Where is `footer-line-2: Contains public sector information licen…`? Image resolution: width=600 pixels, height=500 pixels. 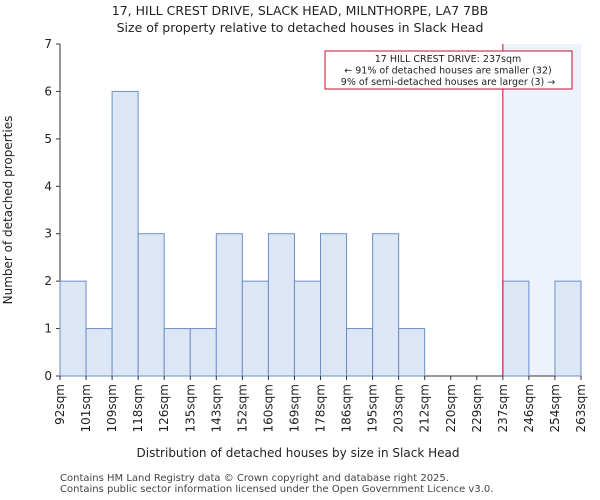 footer-line-2: Contains public sector information licen… is located at coordinates (277, 489).